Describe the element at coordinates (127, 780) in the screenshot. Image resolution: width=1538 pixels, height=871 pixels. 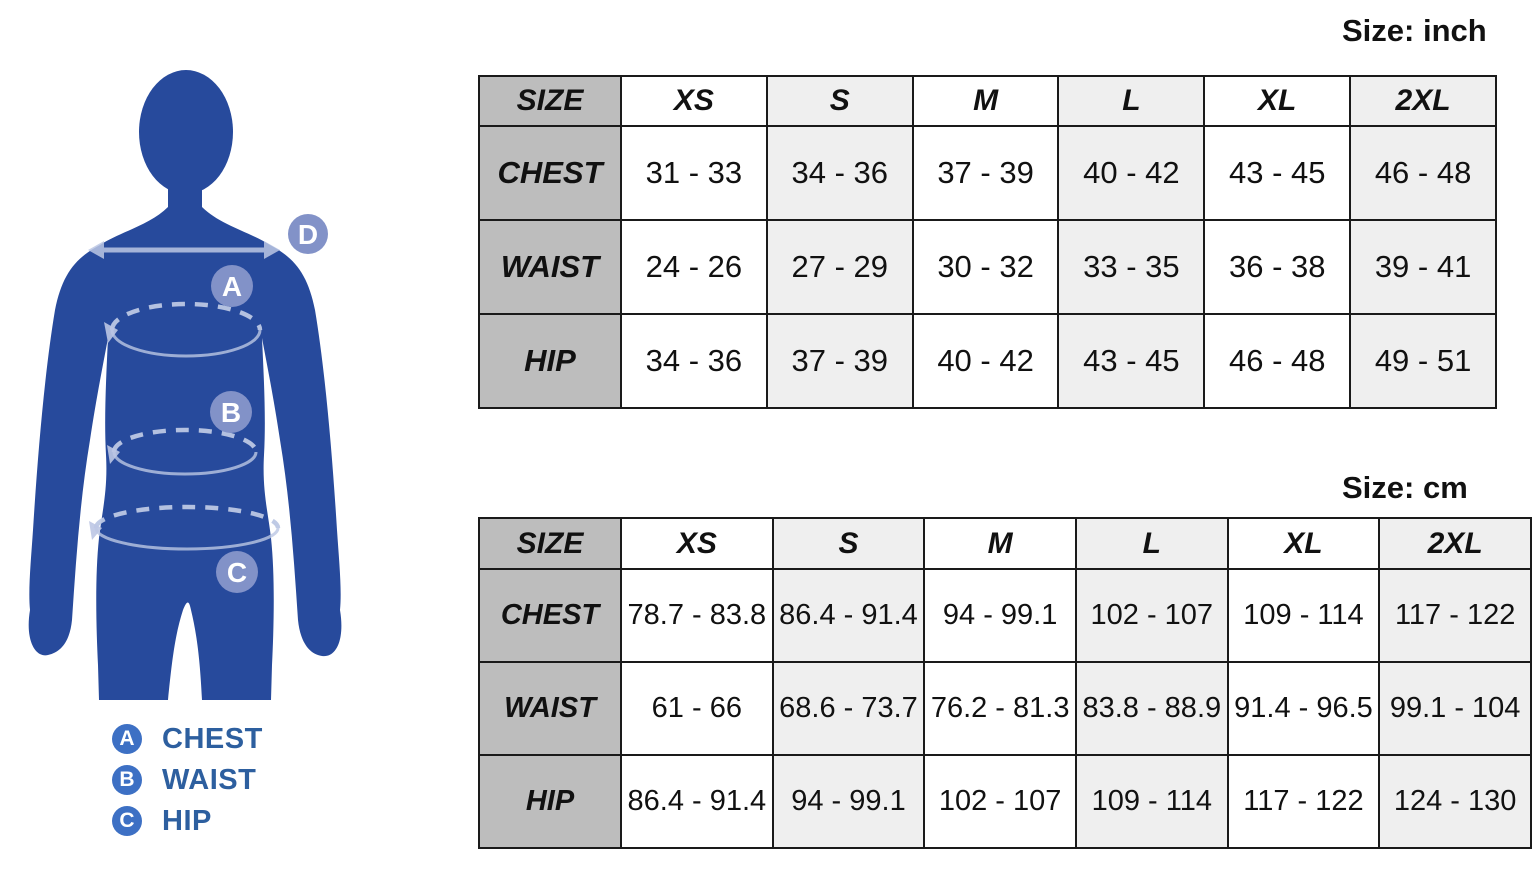
I see `legend-badge-b: B` at that location.